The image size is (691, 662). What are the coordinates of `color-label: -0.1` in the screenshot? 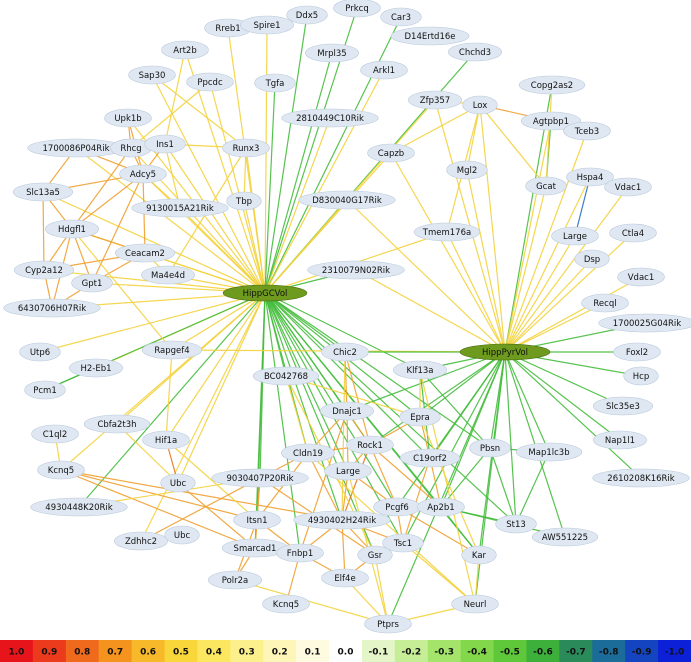 It's located at (379, 653).